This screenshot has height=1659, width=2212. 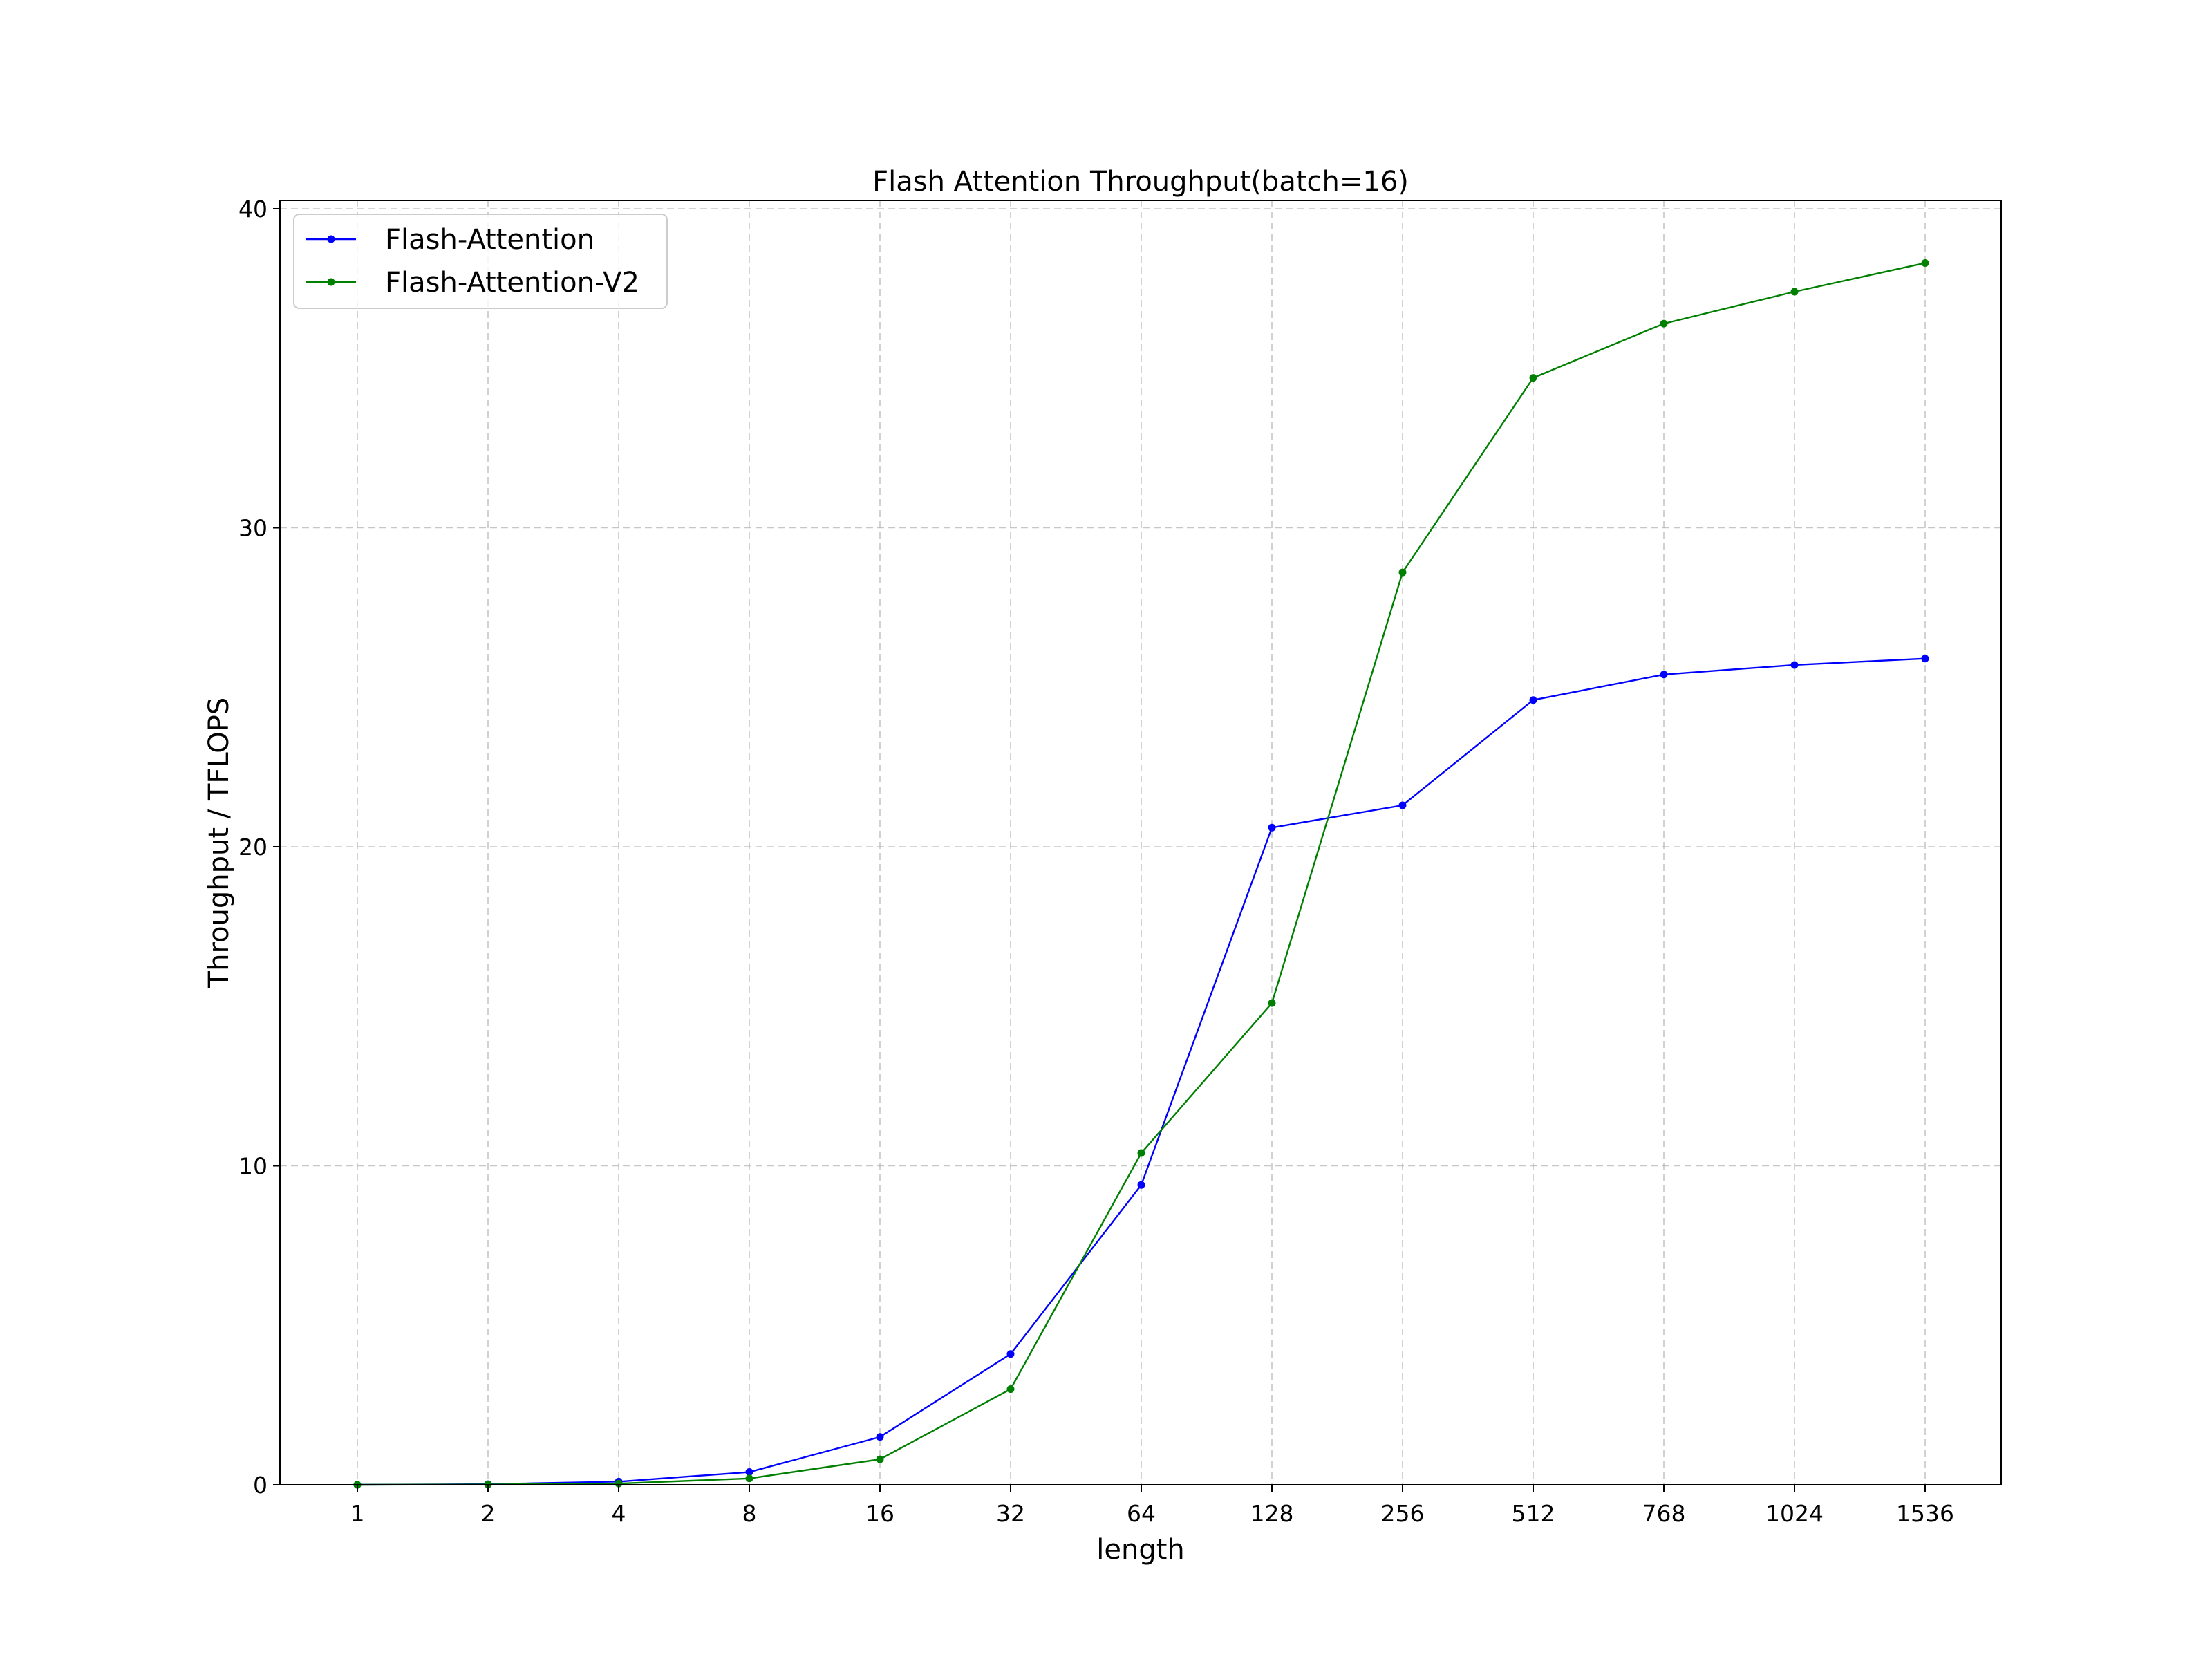 I want to click on x-axis: 1 2 4 8 16 32 64 128 256 512 768 1024 1536, so click(x=1152, y=1506).